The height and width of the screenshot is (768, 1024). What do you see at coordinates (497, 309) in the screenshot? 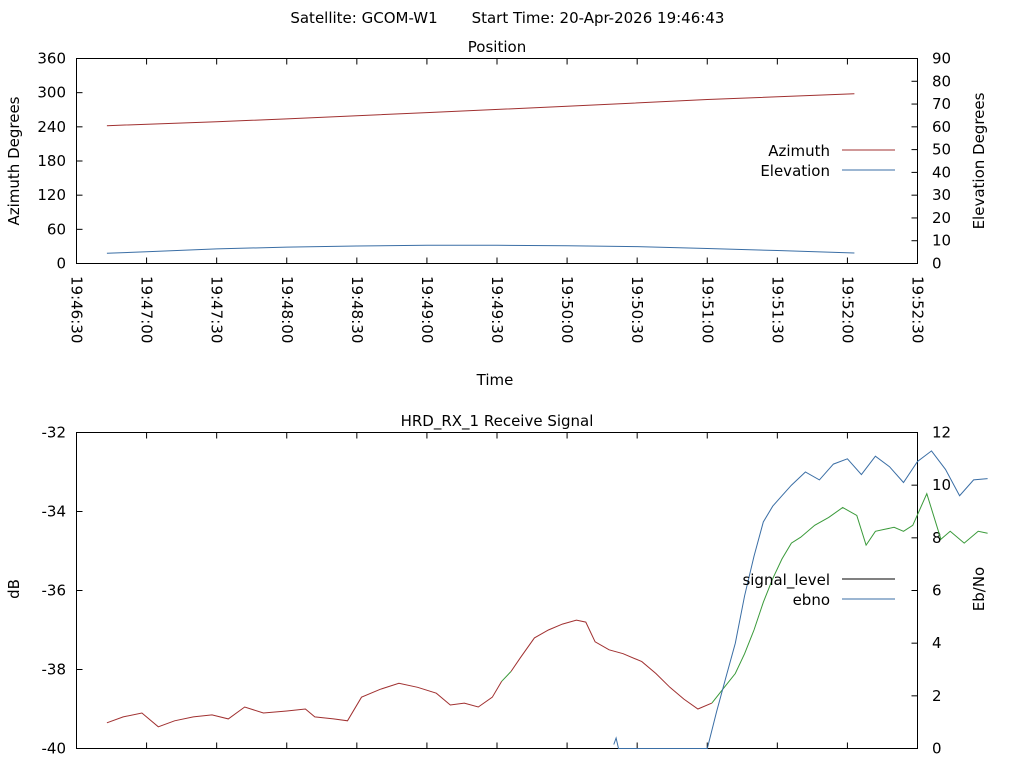
I see `position-x-tick-label: 19:49:30` at bounding box center [497, 309].